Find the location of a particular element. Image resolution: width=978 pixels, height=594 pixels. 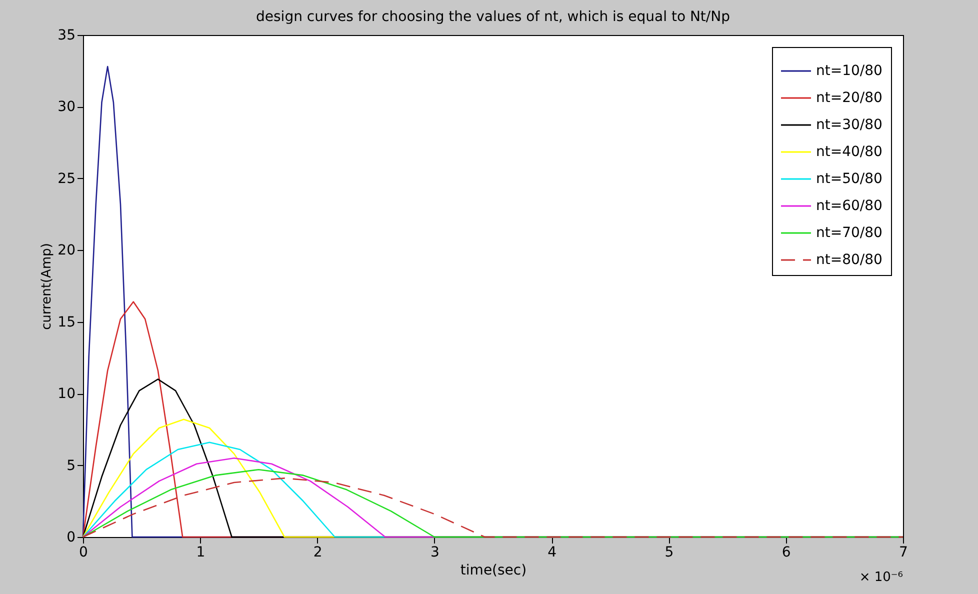

x-tick-label: 0 is located at coordinates (83, 552).